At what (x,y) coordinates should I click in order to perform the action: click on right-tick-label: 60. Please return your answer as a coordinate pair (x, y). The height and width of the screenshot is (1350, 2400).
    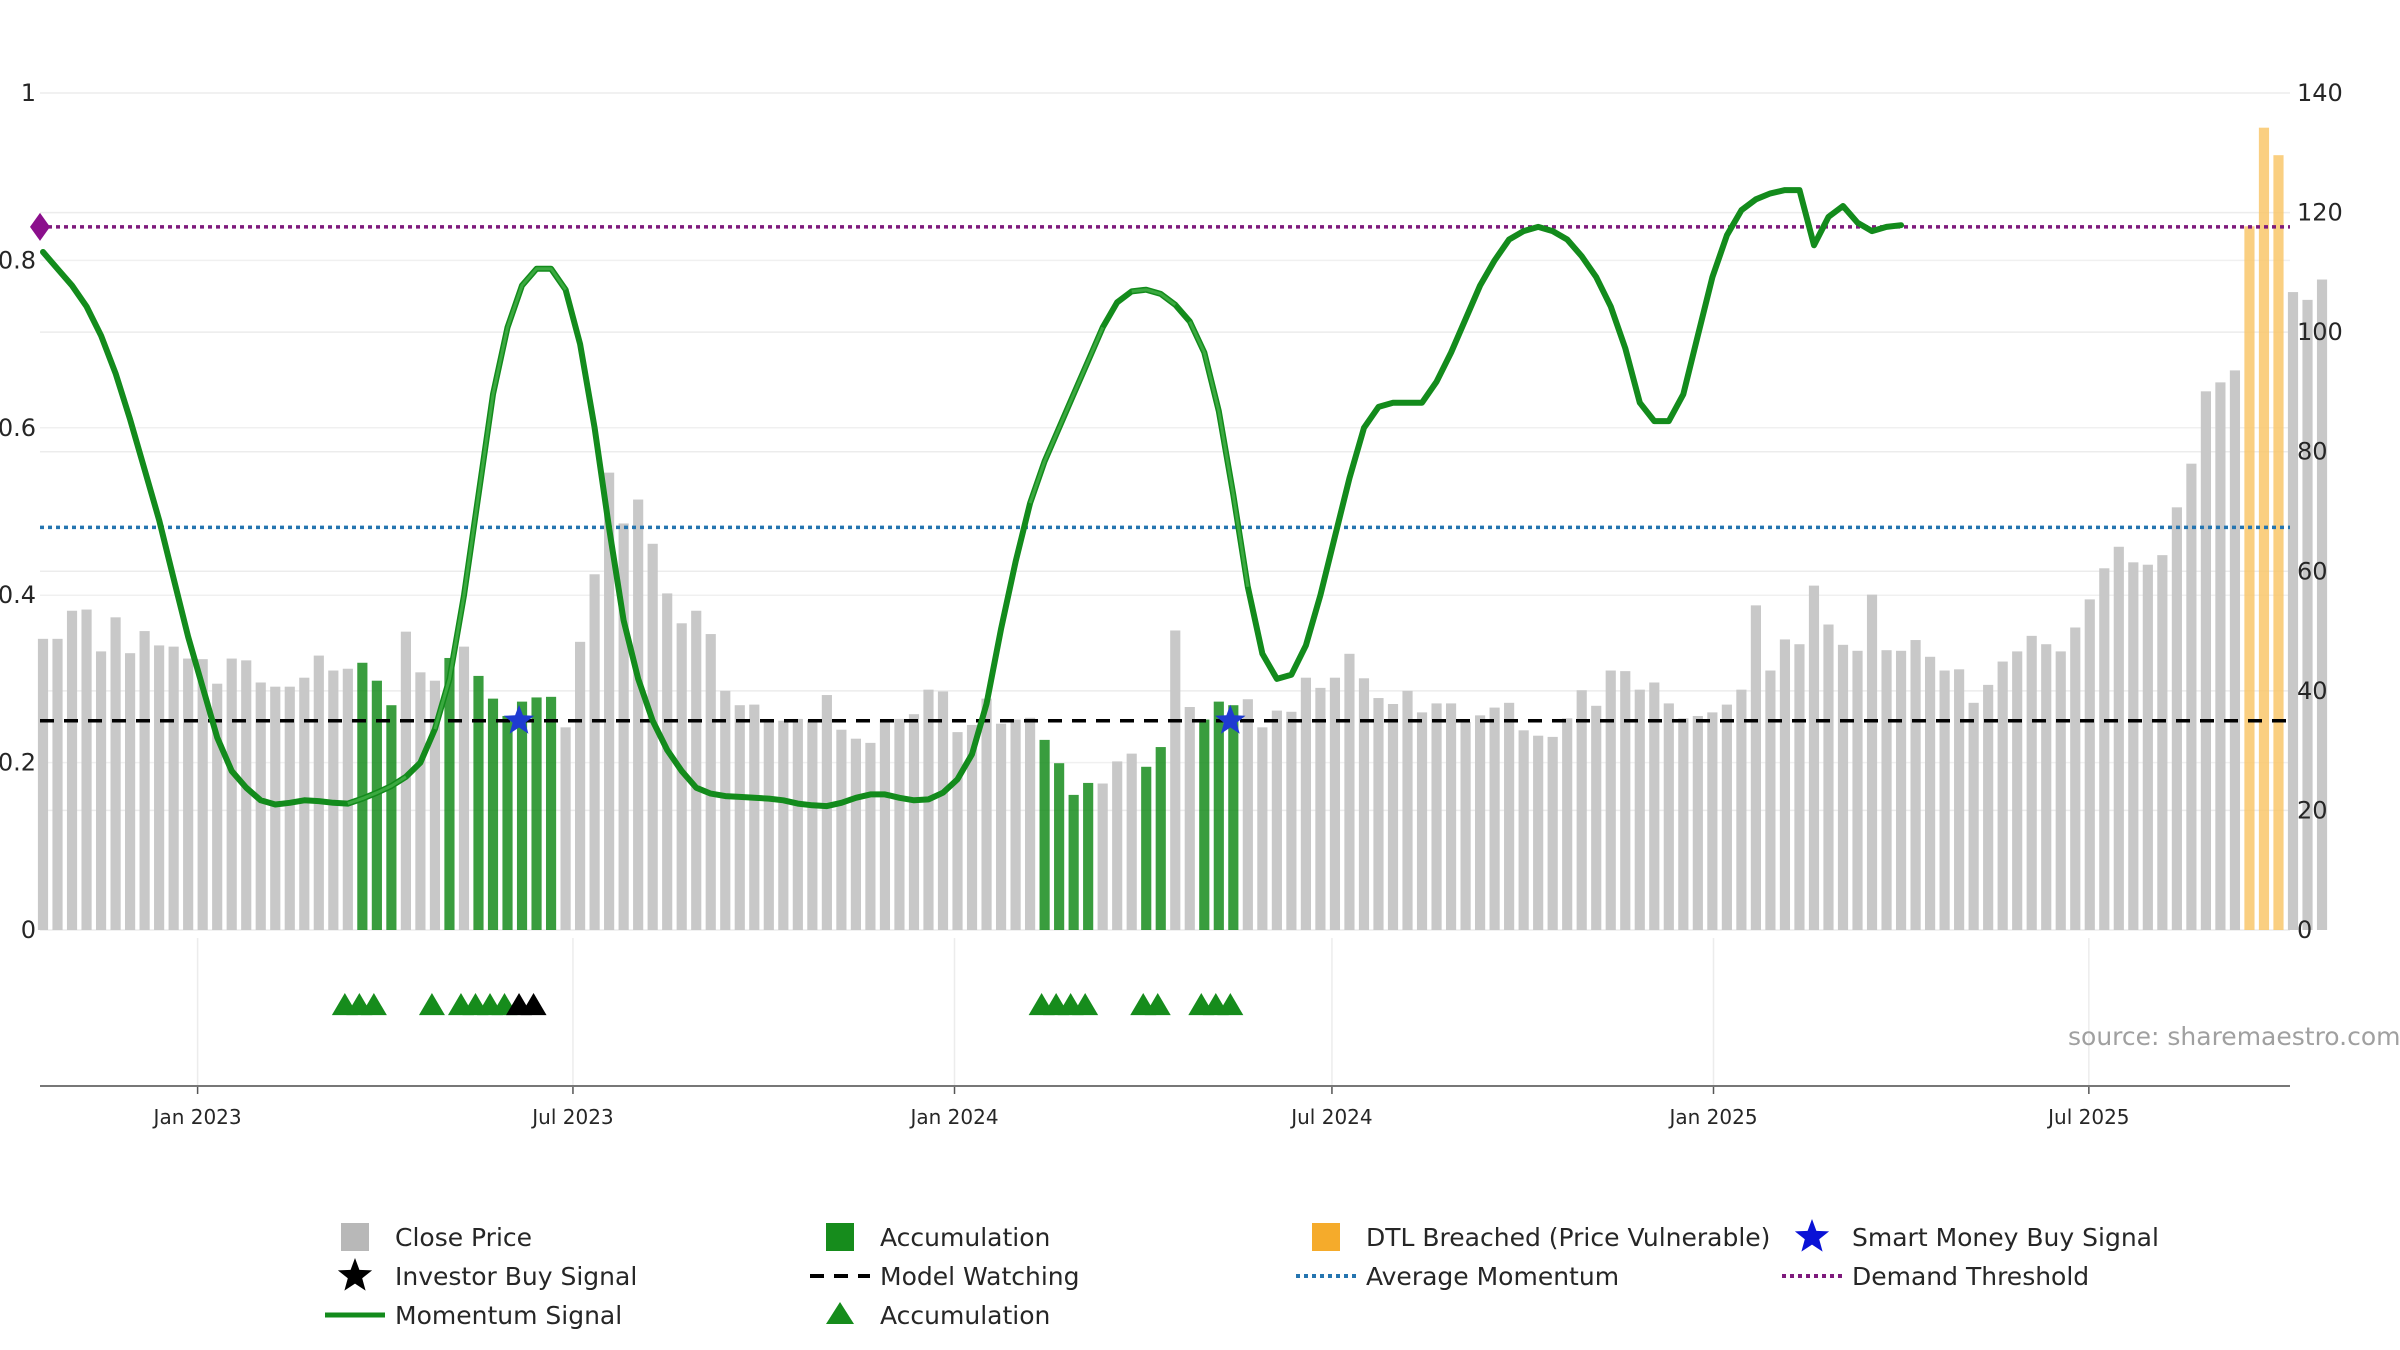
    Looking at the image, I should click on (2312, 571).